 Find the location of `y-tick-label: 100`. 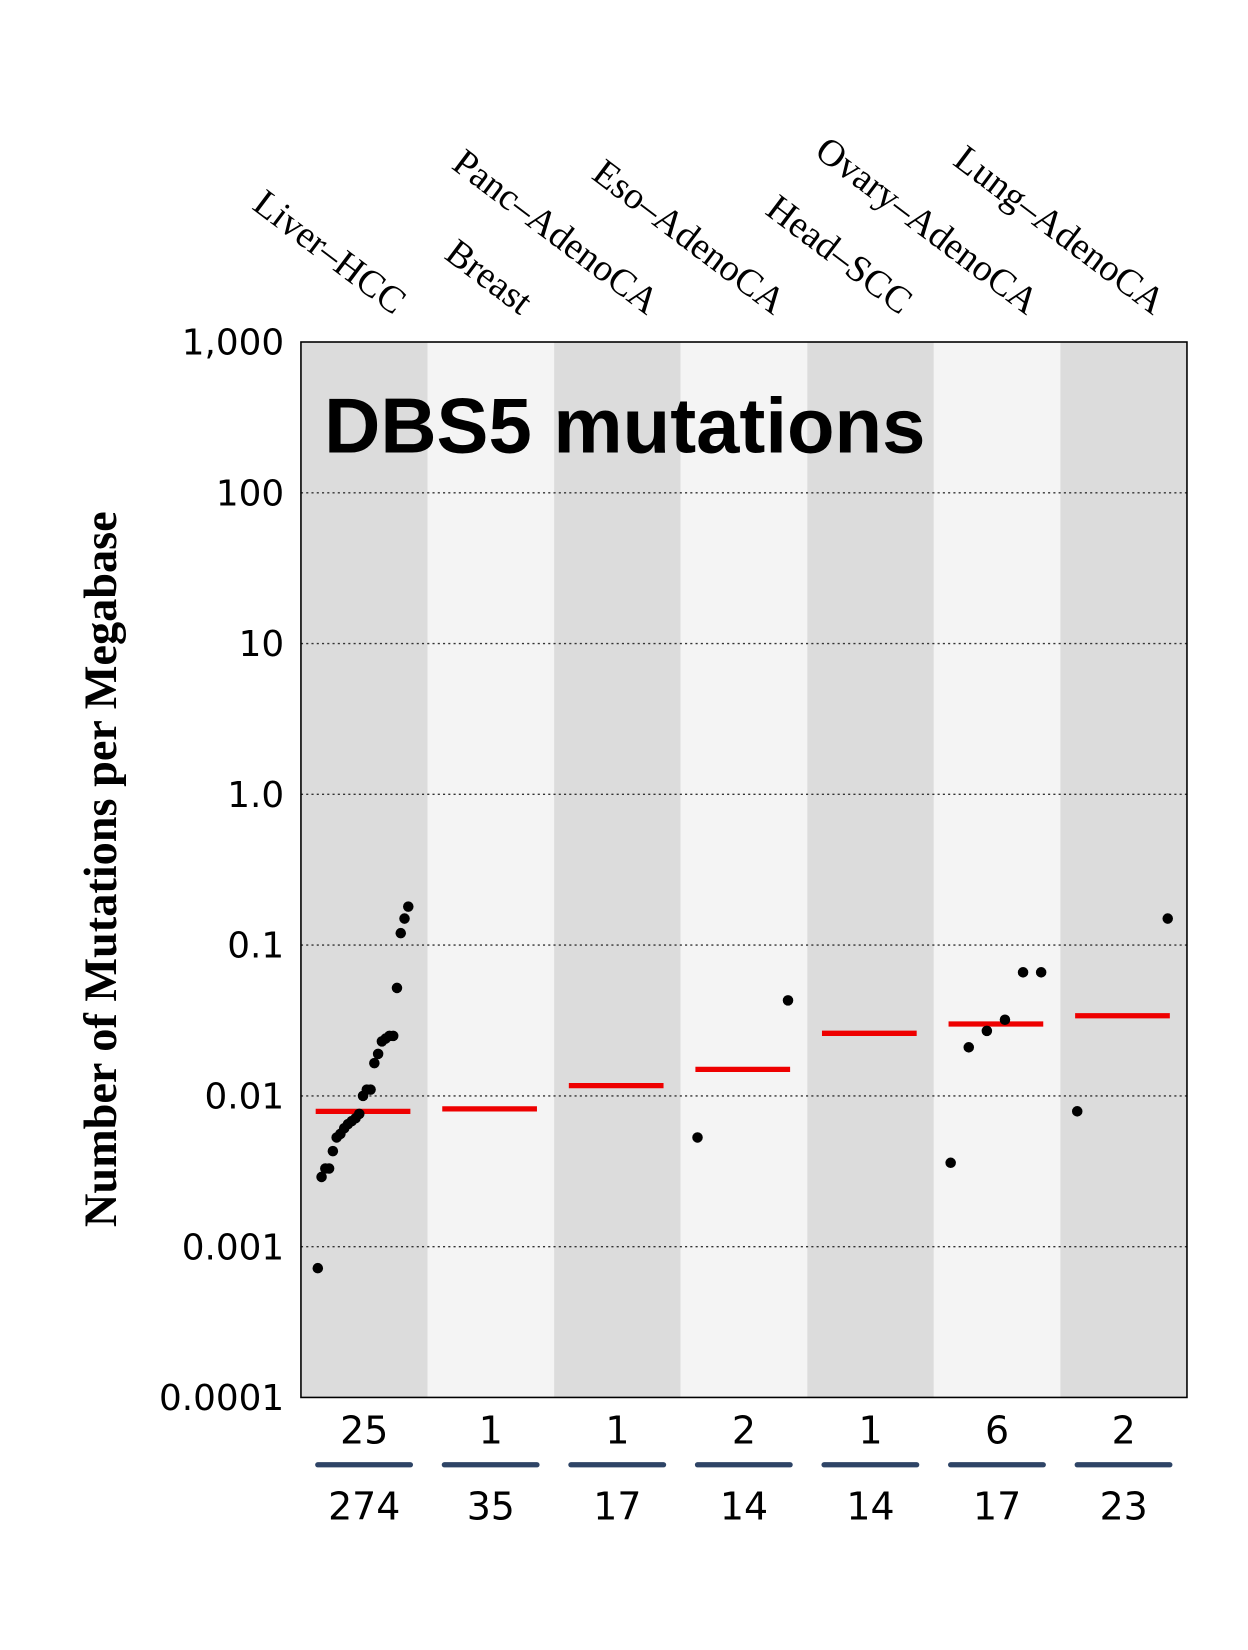

y-tick-label: 100 is located at coordinates (250, 493).